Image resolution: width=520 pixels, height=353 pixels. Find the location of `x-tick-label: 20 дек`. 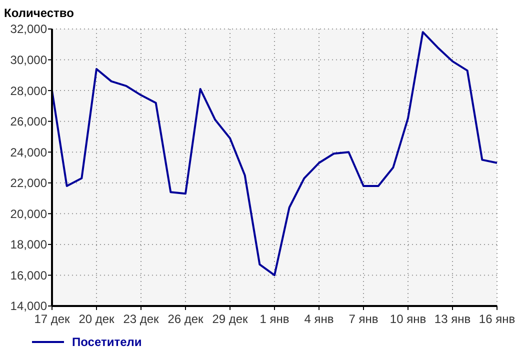

x-tick-label: 20 дек is located at coordinates (97, 319).